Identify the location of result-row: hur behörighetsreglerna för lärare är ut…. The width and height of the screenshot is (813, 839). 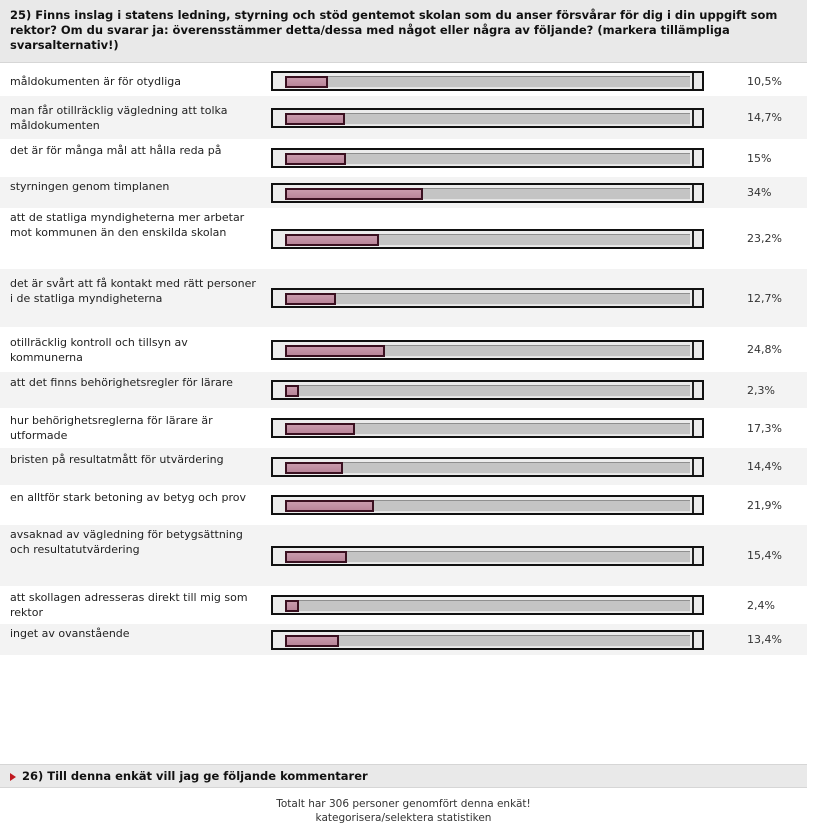
(403, 428).